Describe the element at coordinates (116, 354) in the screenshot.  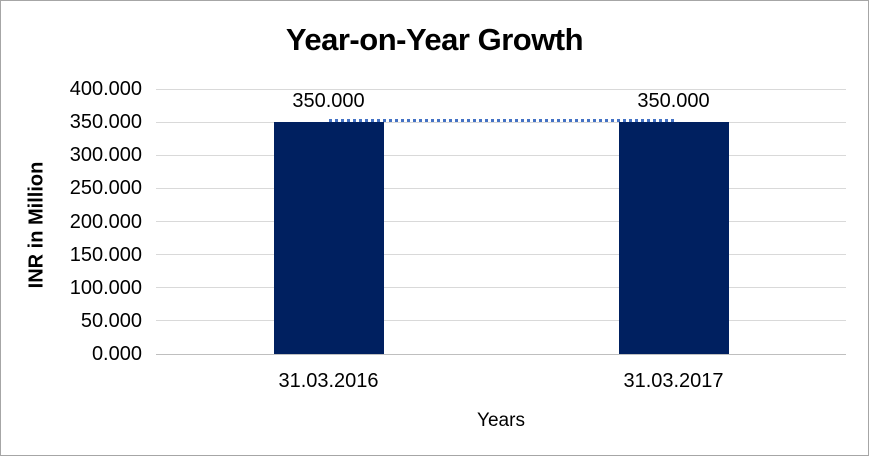
I see `y-tick-label: 0.000` at that location.